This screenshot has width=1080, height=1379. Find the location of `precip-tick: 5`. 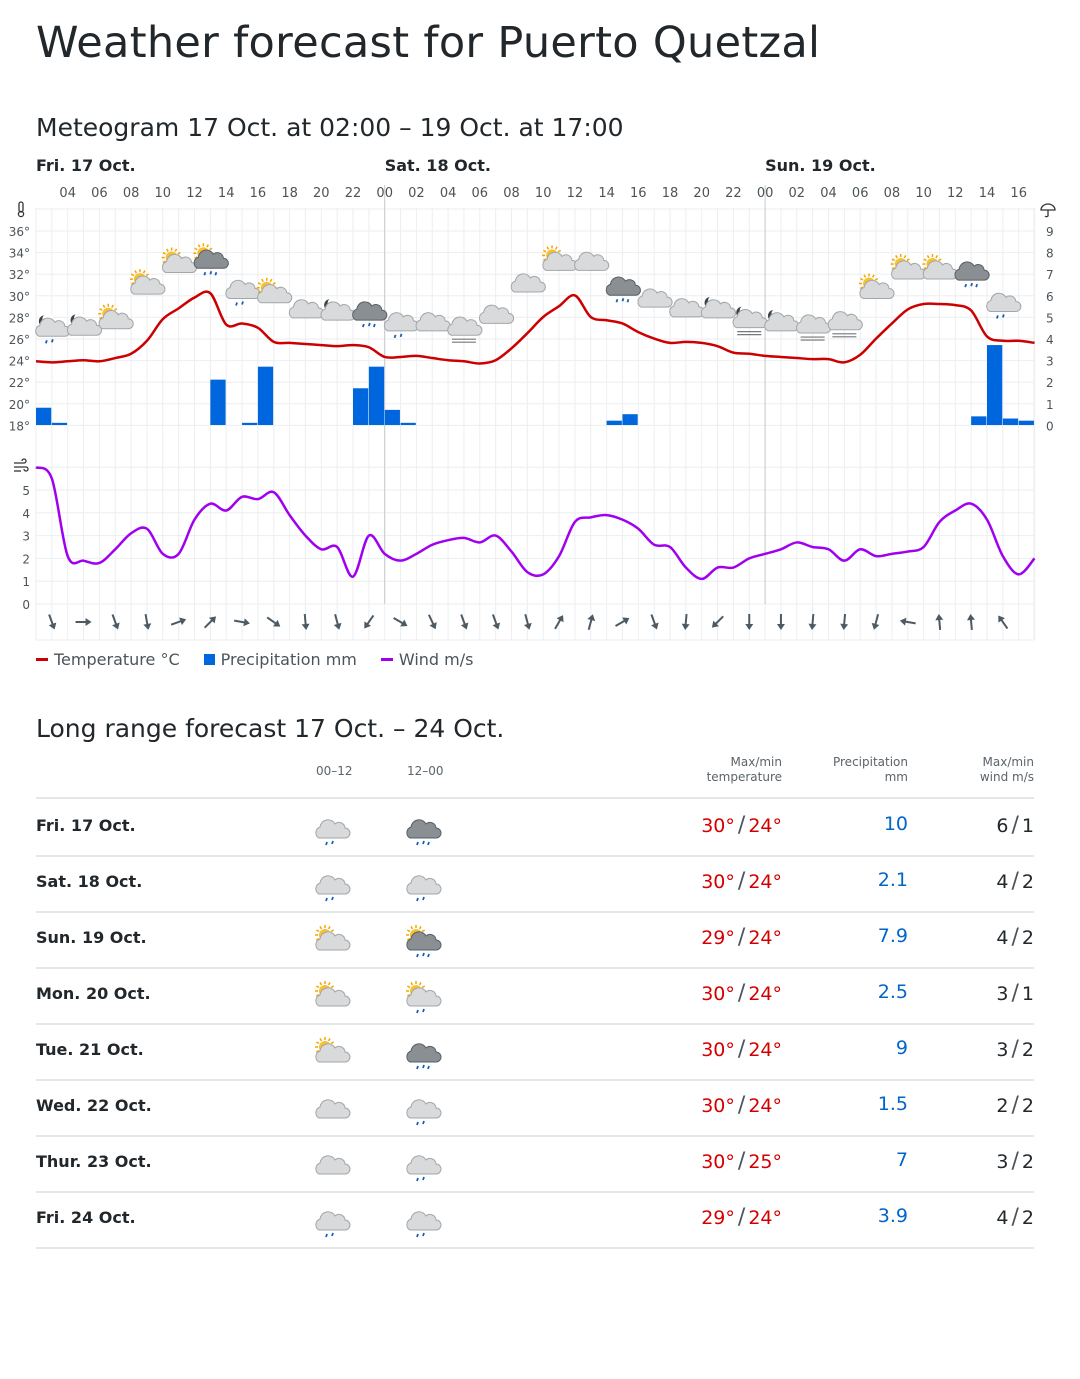

precip-tick: 5 is located at coordinates (1050, 318).